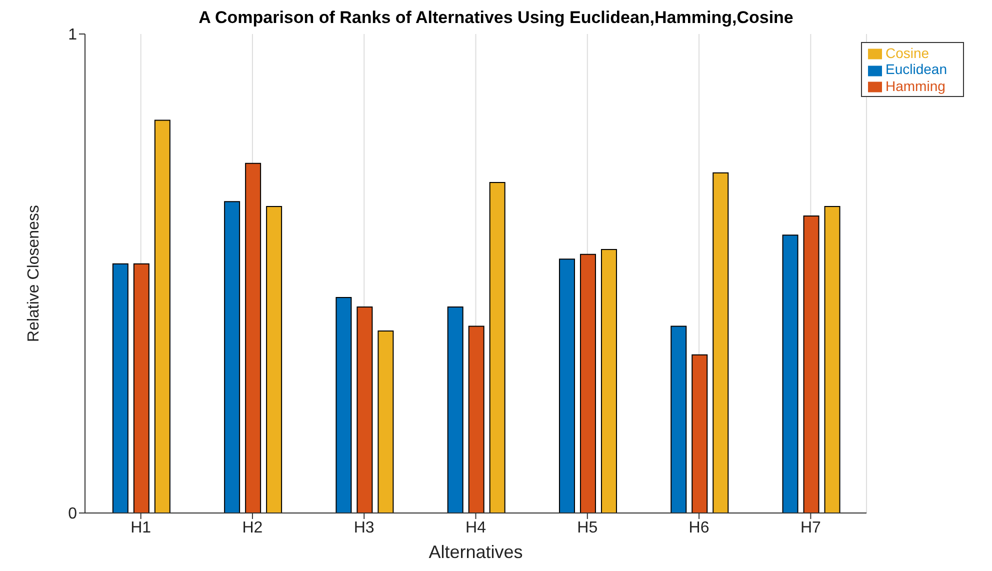  I want to click on x-tick-label: H5, so click(587, 527).